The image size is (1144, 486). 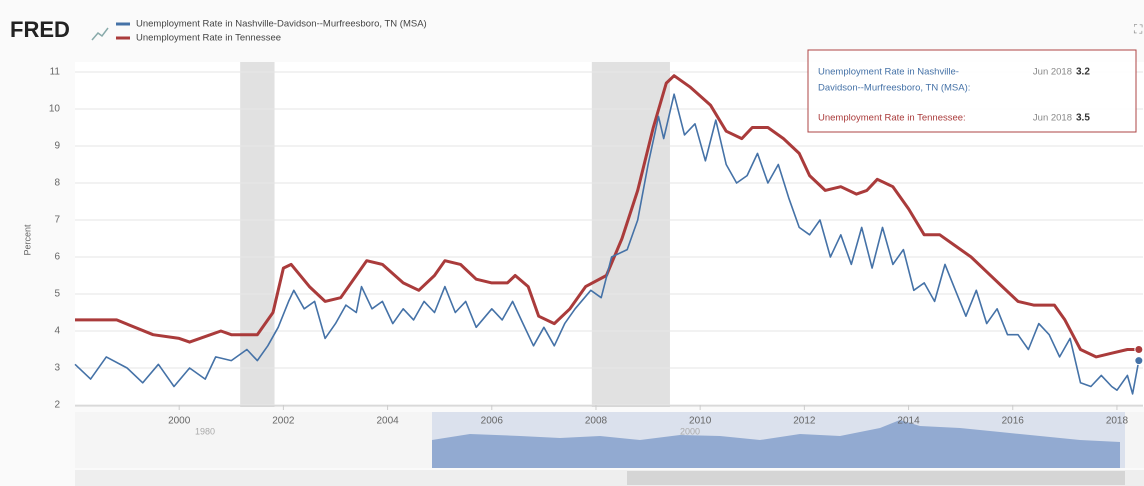 I want to click on y-axis-label: Percent, so click(x=27, y=240).